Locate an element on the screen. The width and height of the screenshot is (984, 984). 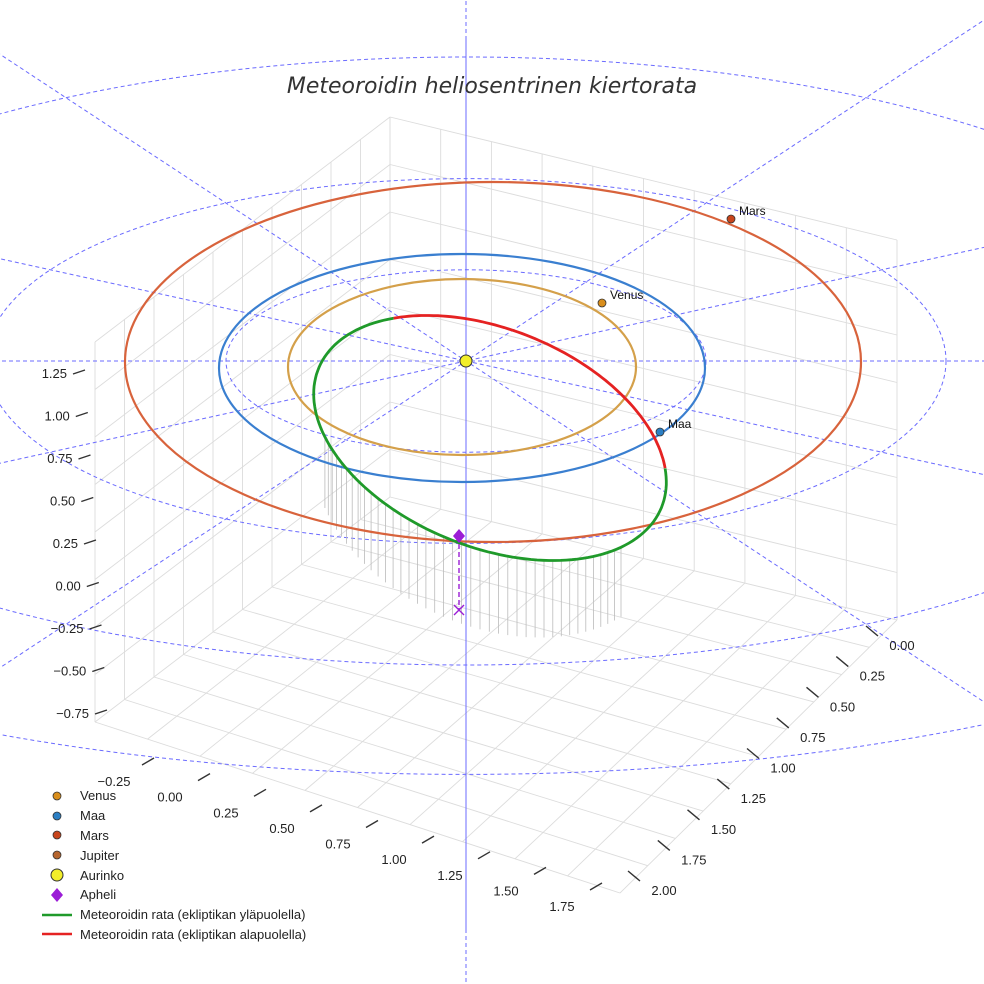
z-tick-label: 0.50 is located at coordinates (62, 501).